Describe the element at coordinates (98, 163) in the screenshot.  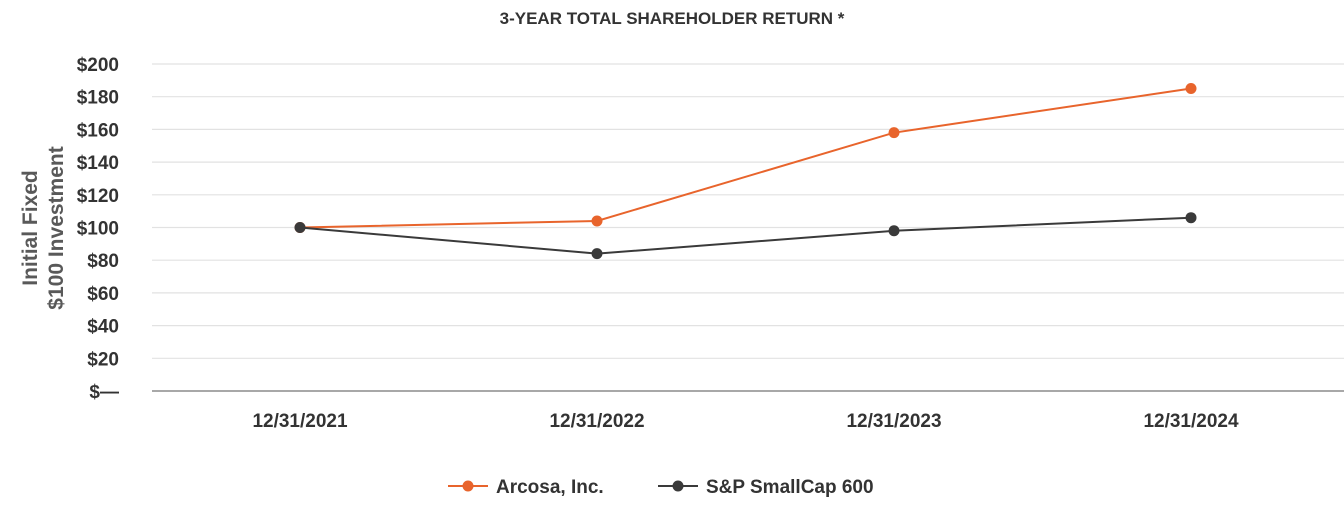
I see `y-tick-label: $140` at that location.